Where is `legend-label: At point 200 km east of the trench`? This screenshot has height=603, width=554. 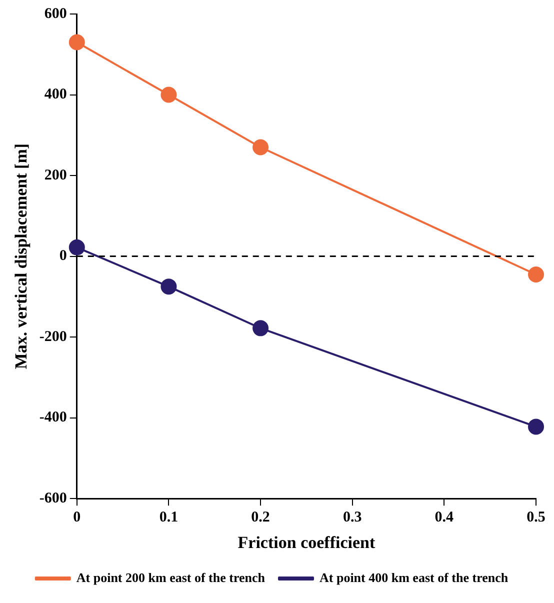
legend-label: At point 200 km east of the trench is located at coordinates (171, 577).